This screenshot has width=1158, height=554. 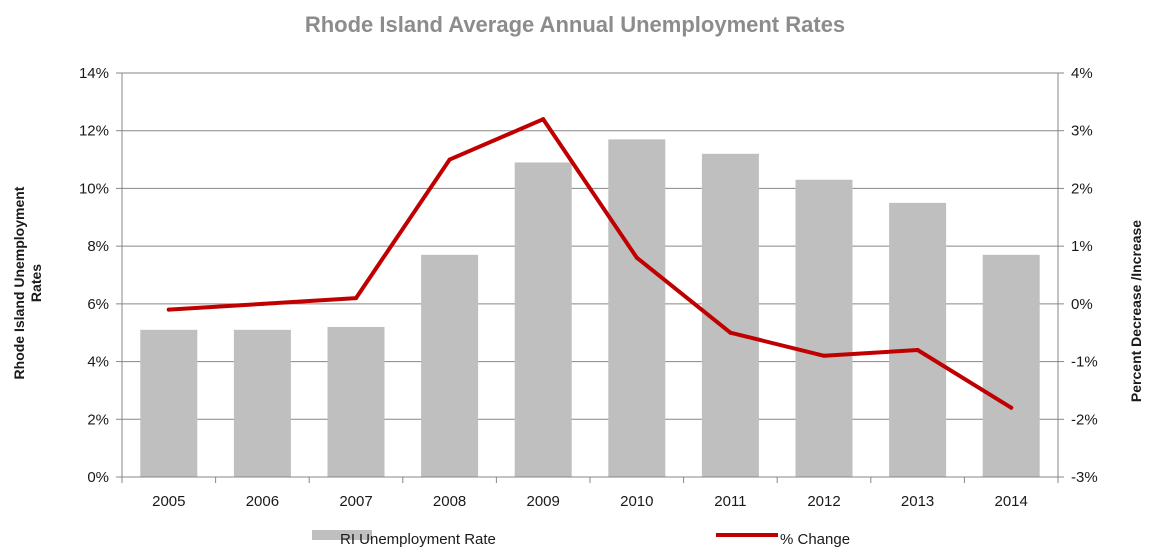 What do you see at coordinates (1084, 419) in the screenshot?
I see `right-tick-label: -2%` at bounding box center [1084, 419].